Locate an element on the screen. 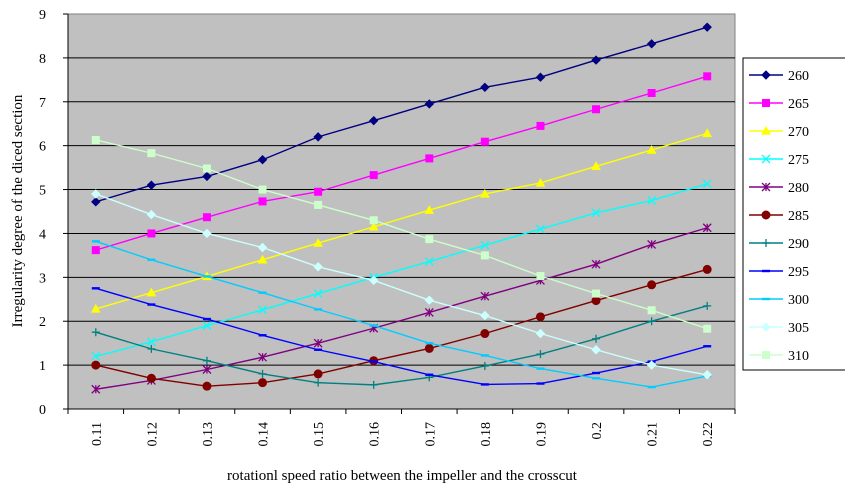 Image resolution: width=845 pixels, height=488 pixels. y-tick-label: 0 is located at coordinates (42, 410).